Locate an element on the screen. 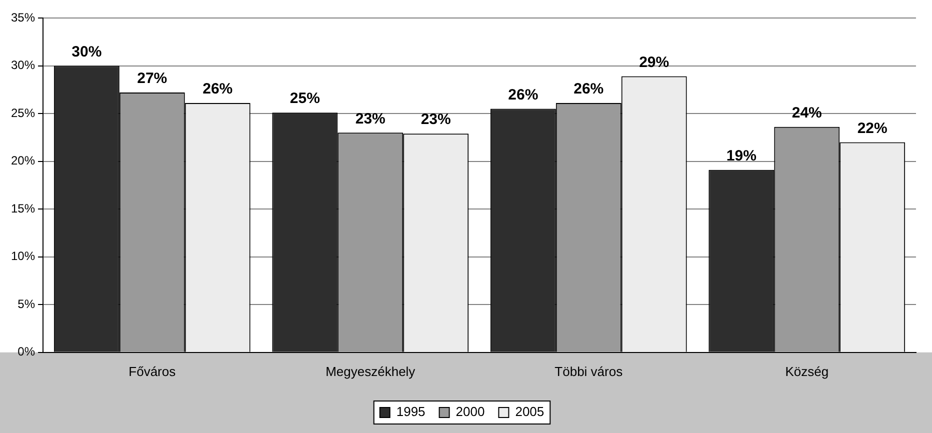 The width and height of the screenshot is (932, 433). data-label: 22% is located at coordinates (872, 128).